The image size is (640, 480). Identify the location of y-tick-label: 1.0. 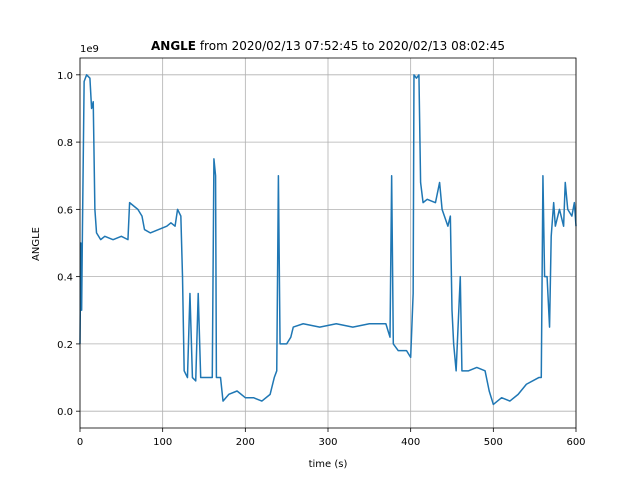
(65, 76).